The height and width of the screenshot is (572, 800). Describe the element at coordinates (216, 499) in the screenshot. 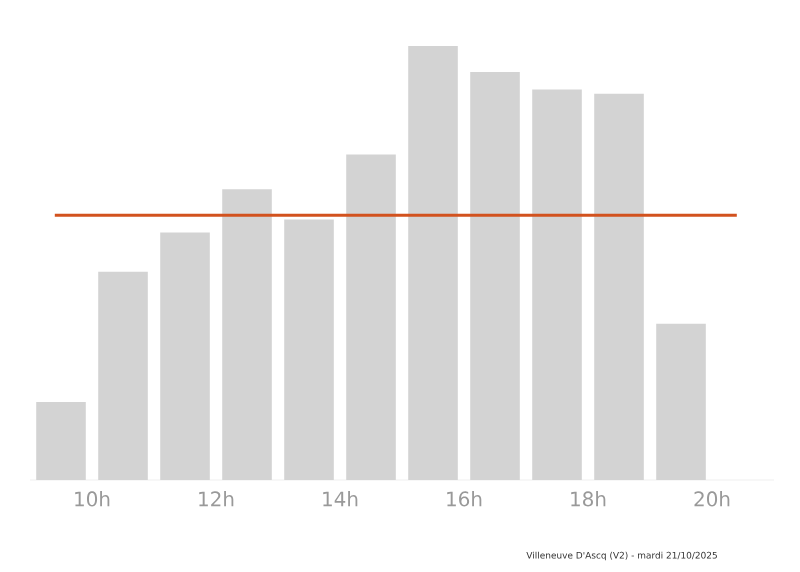

I see `x-tick-label: 12h` at that location.